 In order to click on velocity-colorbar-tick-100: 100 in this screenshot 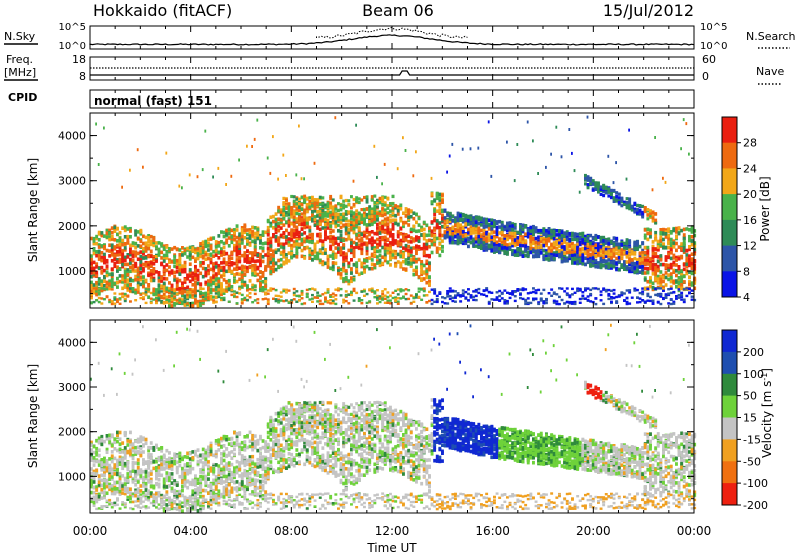, I will do `click(753, 374)`.